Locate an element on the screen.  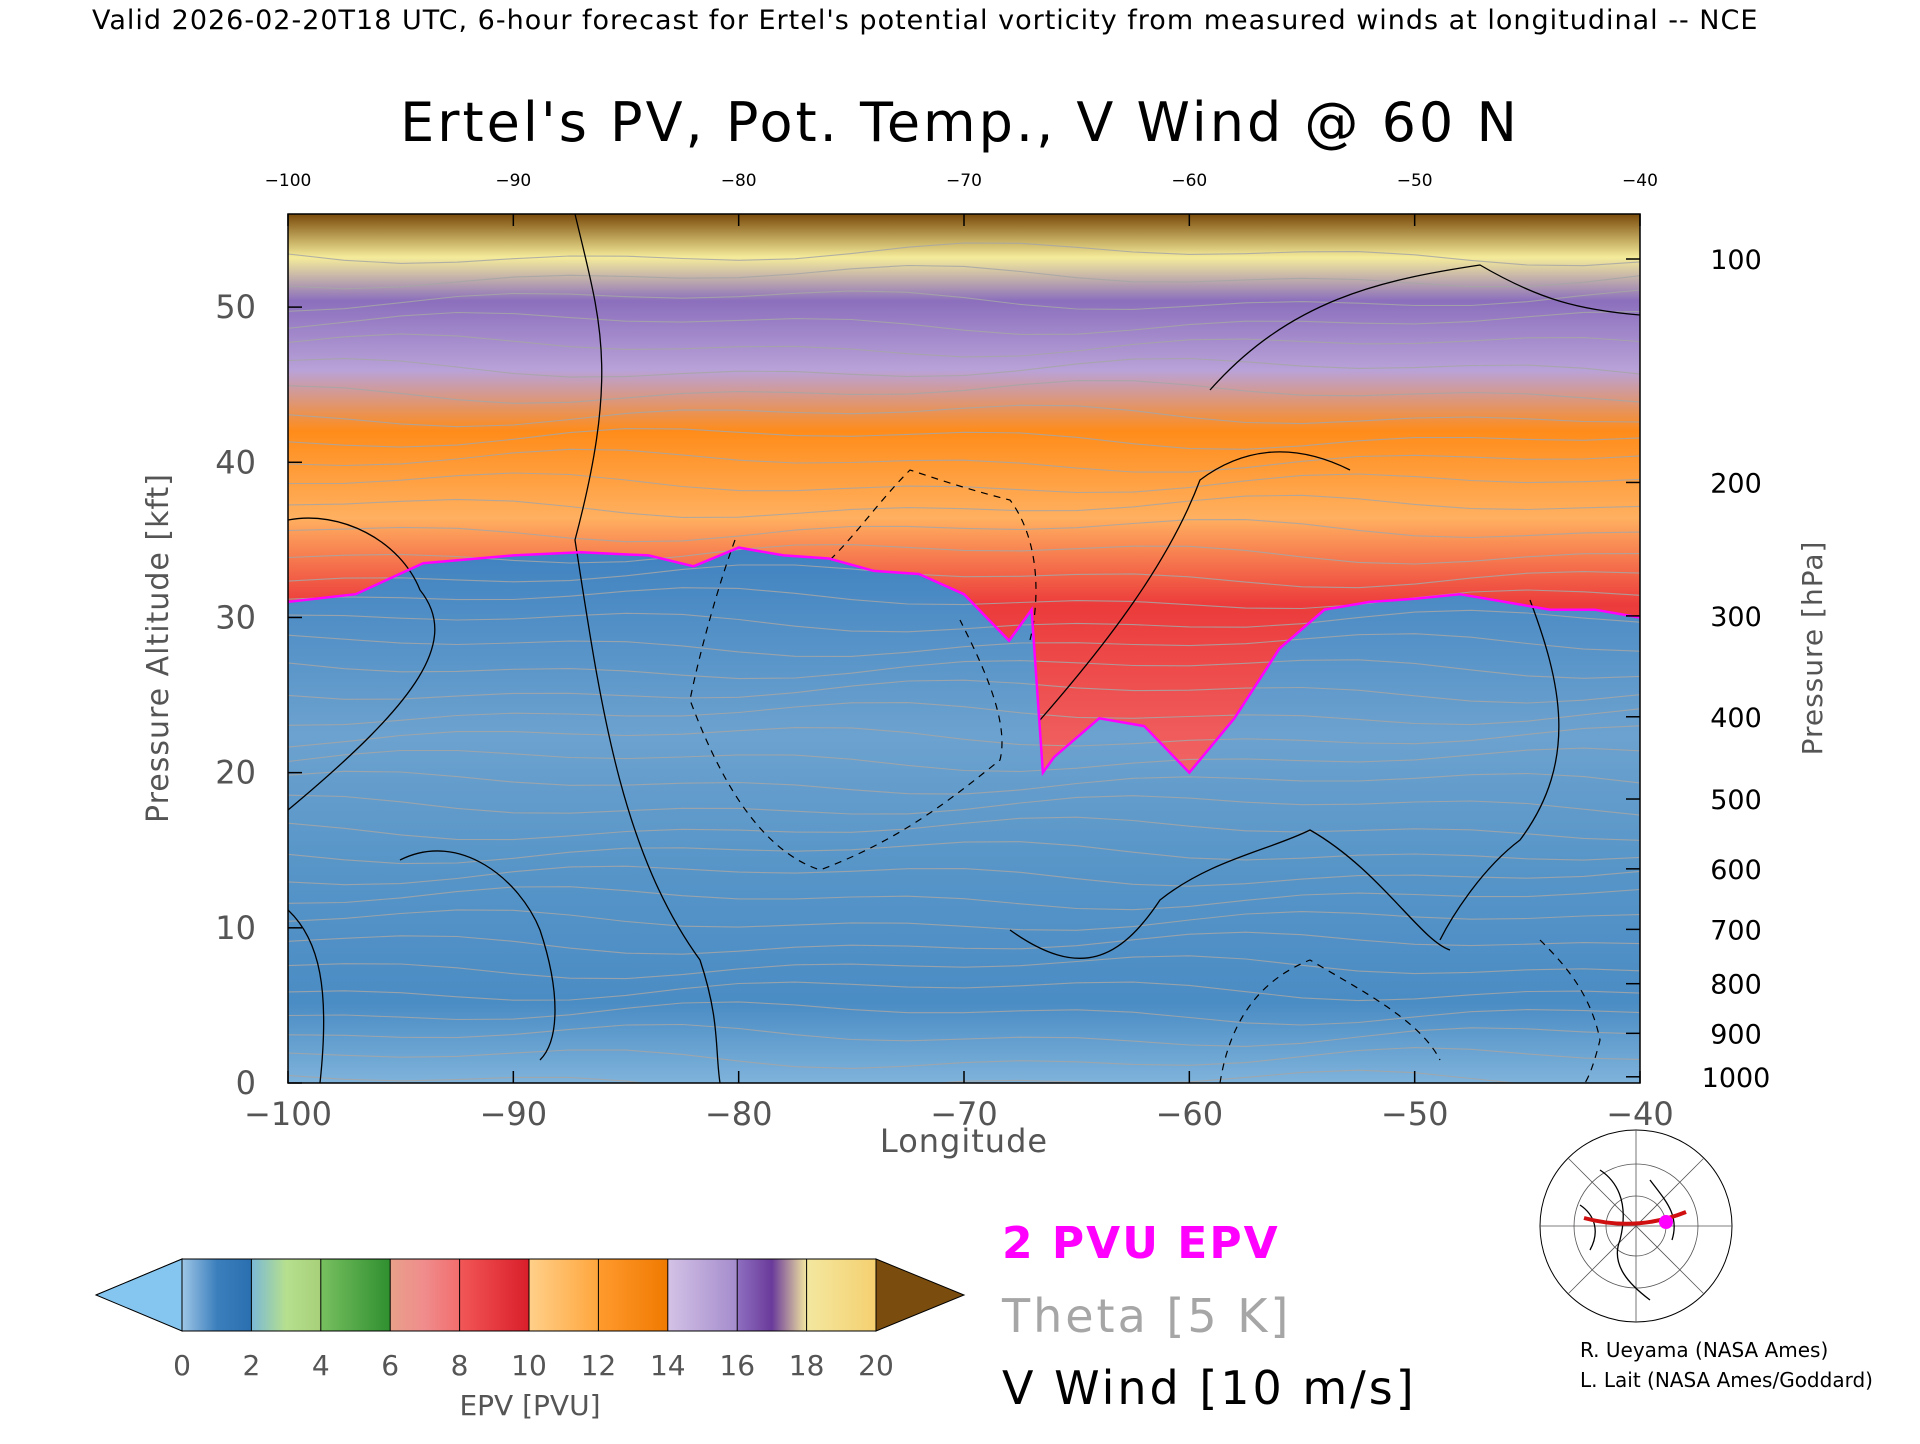
colorbar-tick-label: 10 is located at coordinates (529, 1365).